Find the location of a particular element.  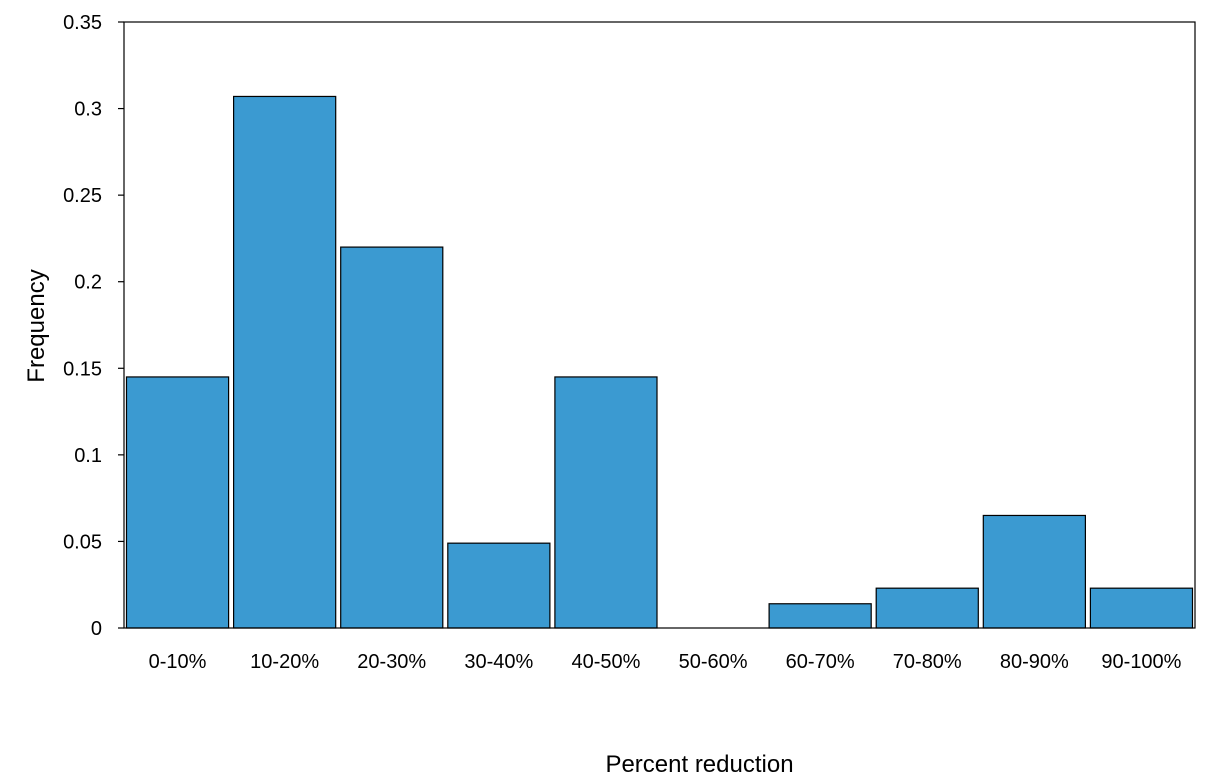

y-tick-label: 0.15 is located at coordinates (82, 369).